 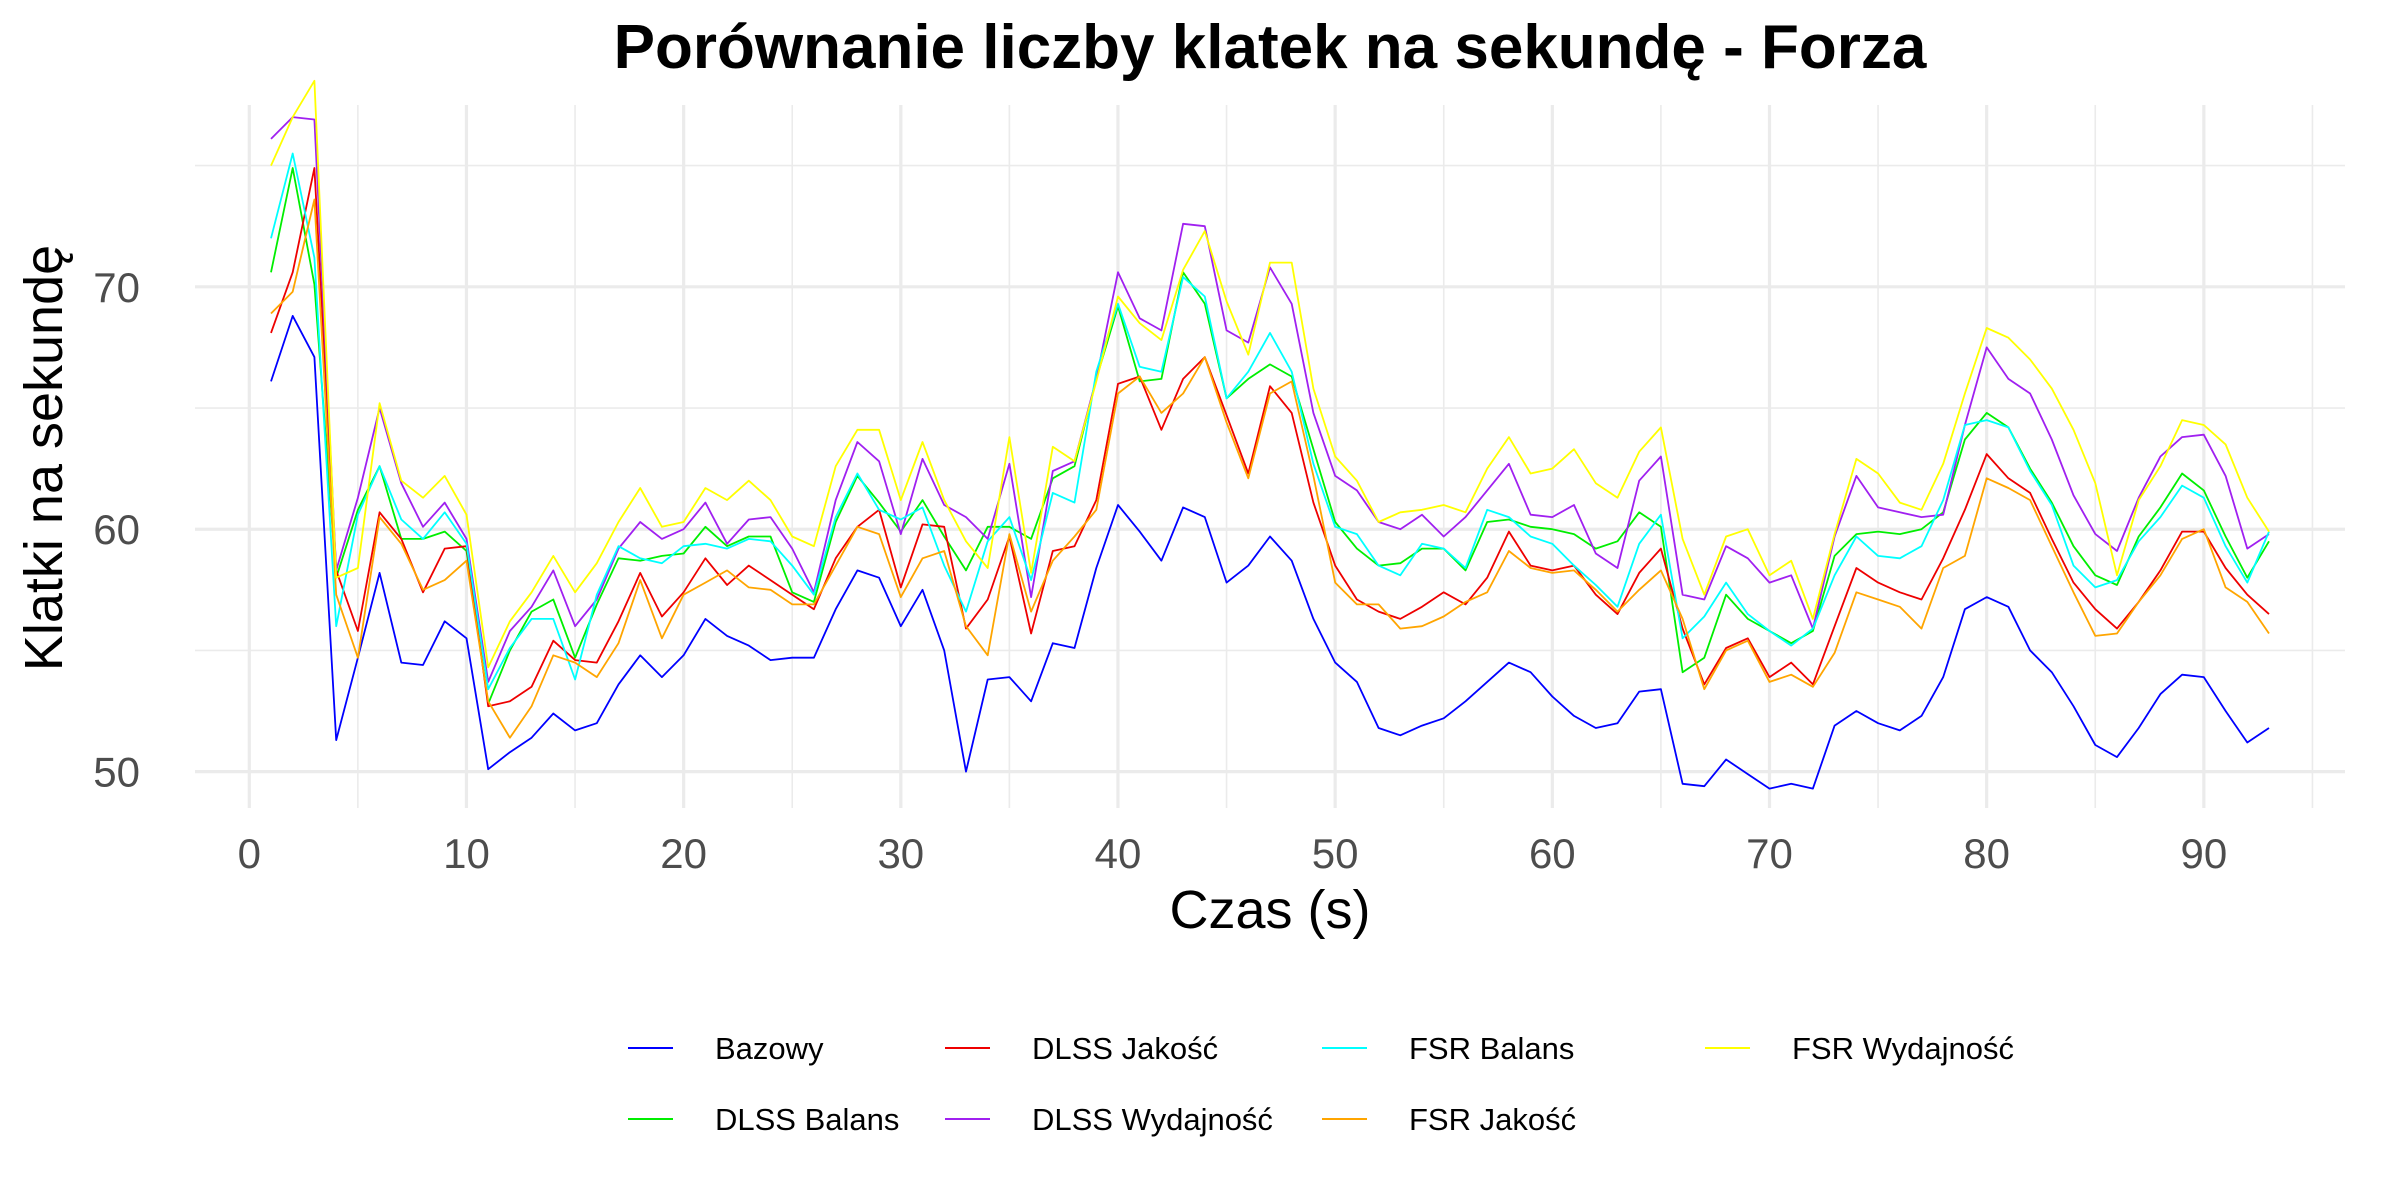 What do you see at coordinates (44, 458) in the screenshot?
I see `y-axis-title: Klatki na sekundę` at bounding box center [44, 458].